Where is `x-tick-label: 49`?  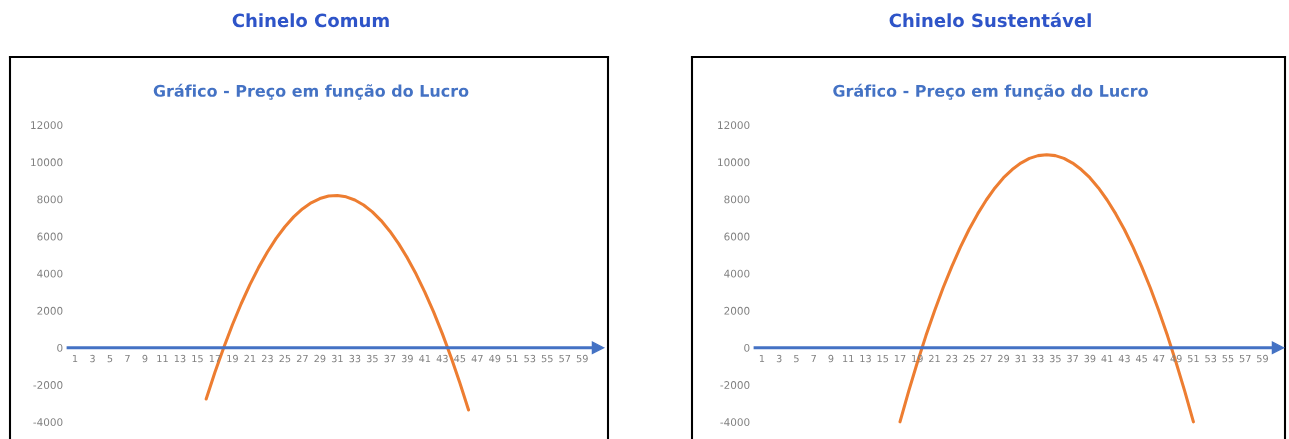
x-tick-label: 49 is located at coordinates (495, 358).